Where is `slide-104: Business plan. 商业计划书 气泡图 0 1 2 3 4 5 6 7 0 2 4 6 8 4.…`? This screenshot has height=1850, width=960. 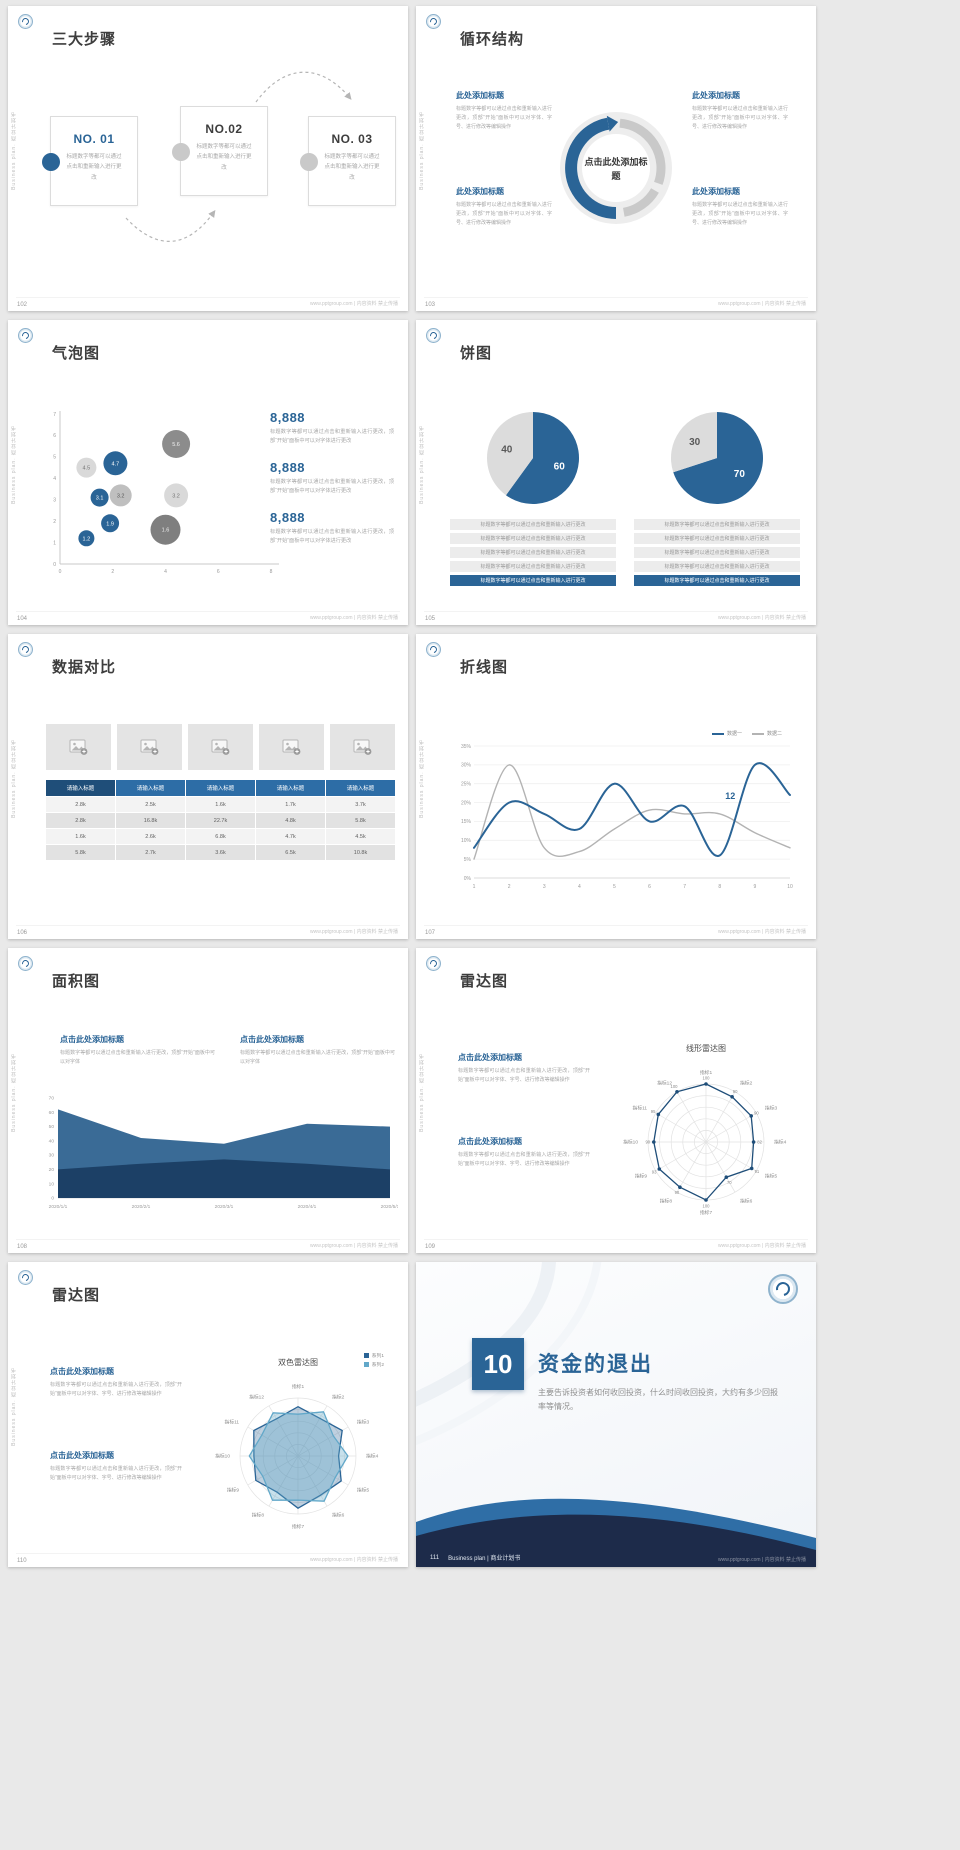 slide-104: Business plan. 商业计划书 气泡图 0 1 2 3 4 5 6 7 0 2 4 6 8 4.… is located at coordinates (208, 472).